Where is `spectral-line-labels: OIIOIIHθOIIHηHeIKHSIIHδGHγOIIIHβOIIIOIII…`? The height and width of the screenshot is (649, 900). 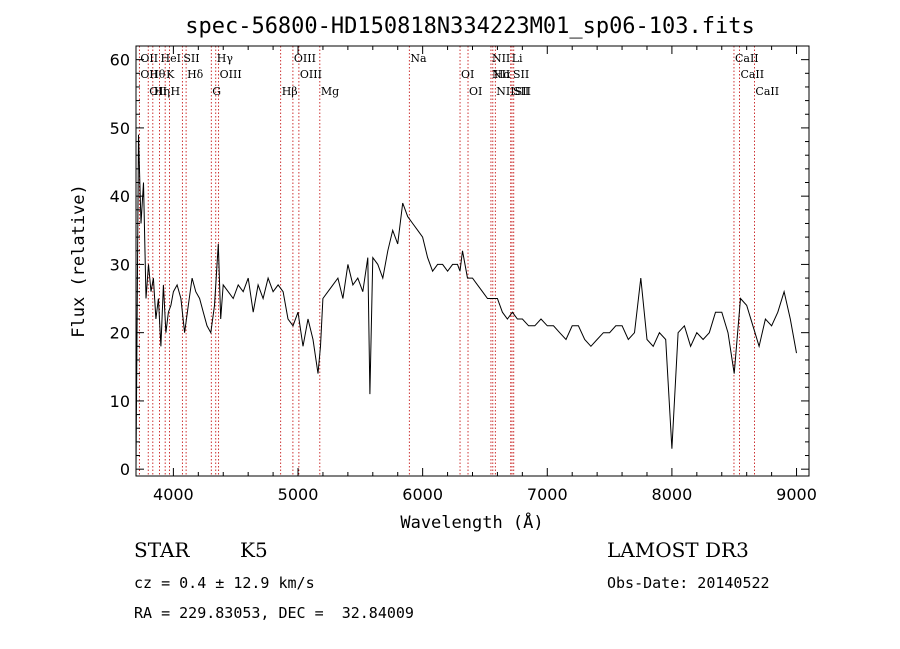
spectral-line-labels: OIIOIIHθOIIHηHeIKHSIIHδGHγOIIIHβOIIIOIII… is located at coordinates (459, 75).